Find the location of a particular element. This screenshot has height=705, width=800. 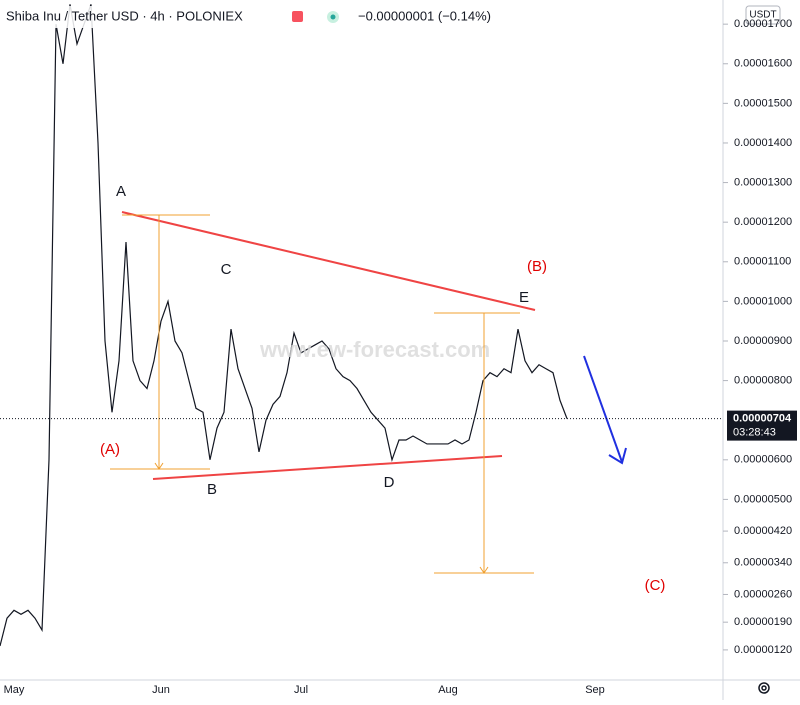

y-tick-label: 0.00001700 is located at coordinates (763, 24).